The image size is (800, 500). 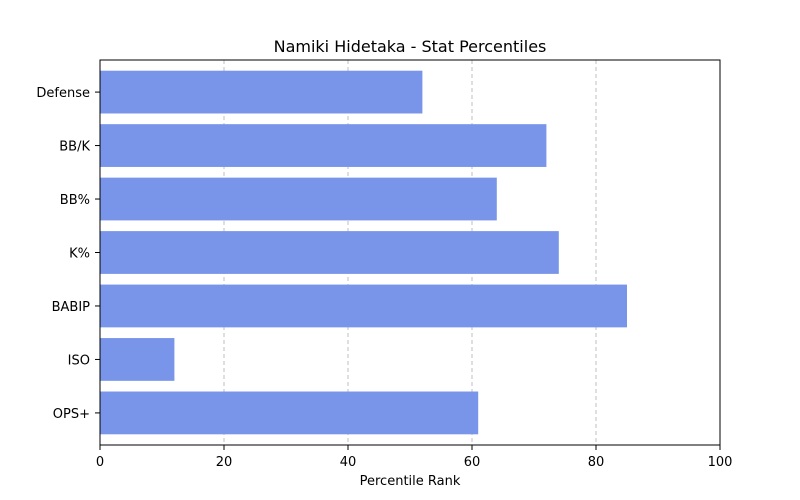 What do you see at coordinates (63, 93) in the screenshot?
I see `y-tick-label: Defense` at bounding box center [63, 93].